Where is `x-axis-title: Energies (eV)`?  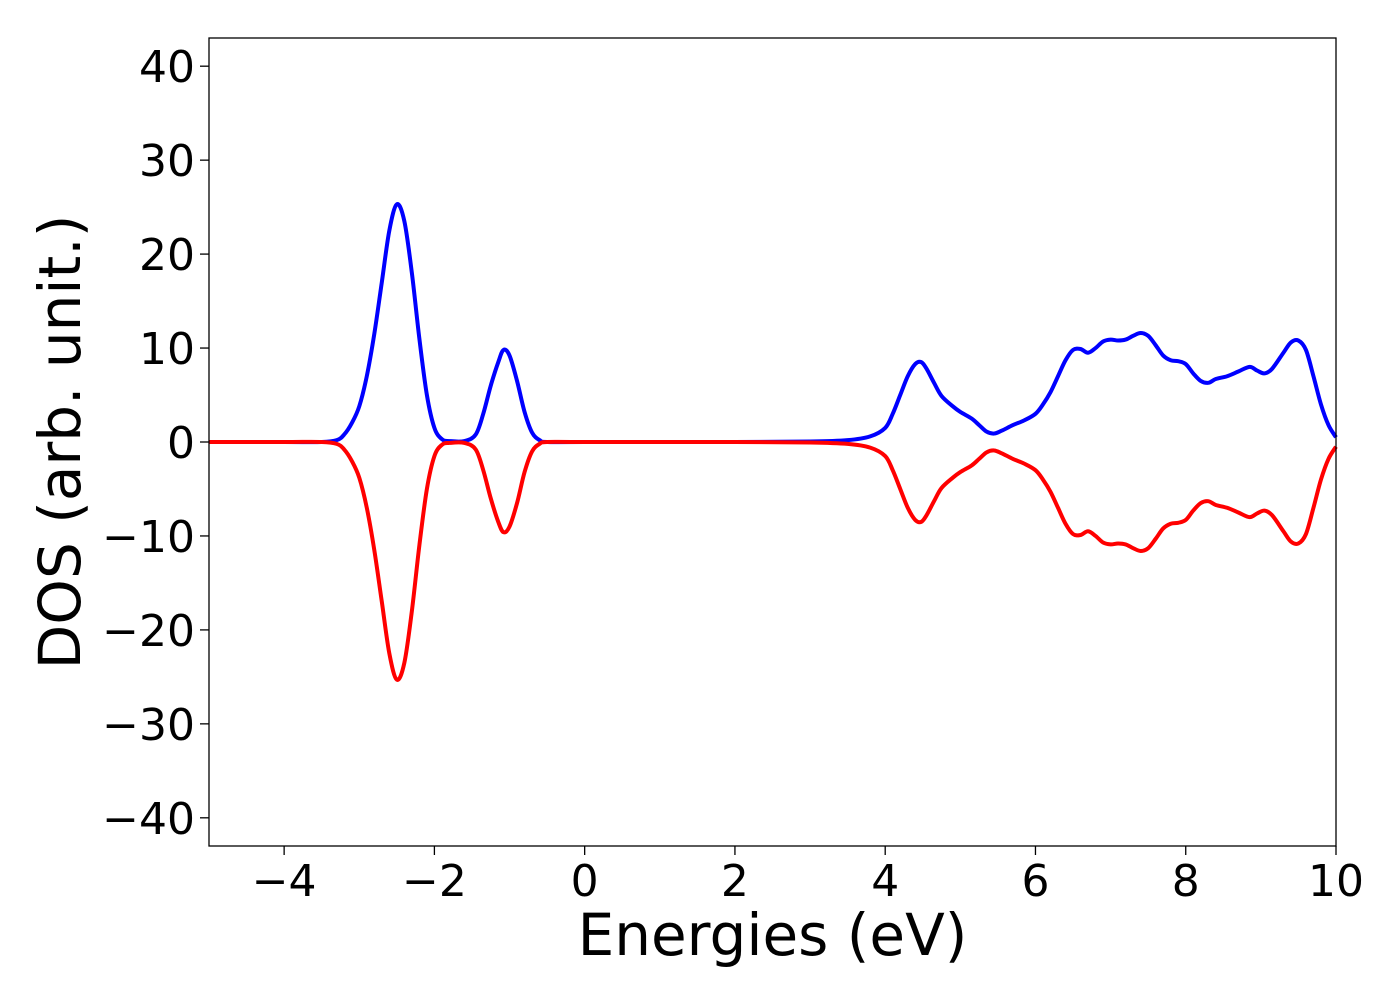
x-axis-title: Energies (eV) is located at coordinates (773, 935).